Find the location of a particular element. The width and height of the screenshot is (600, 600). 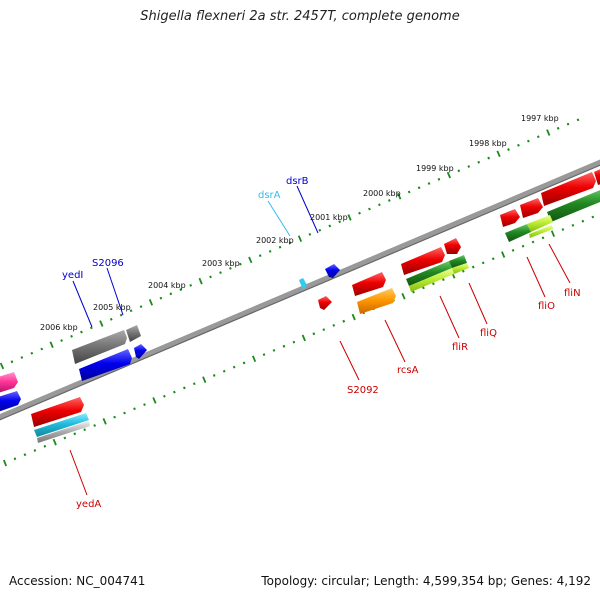

gene-fliQ is located at coordinates (458, 261).